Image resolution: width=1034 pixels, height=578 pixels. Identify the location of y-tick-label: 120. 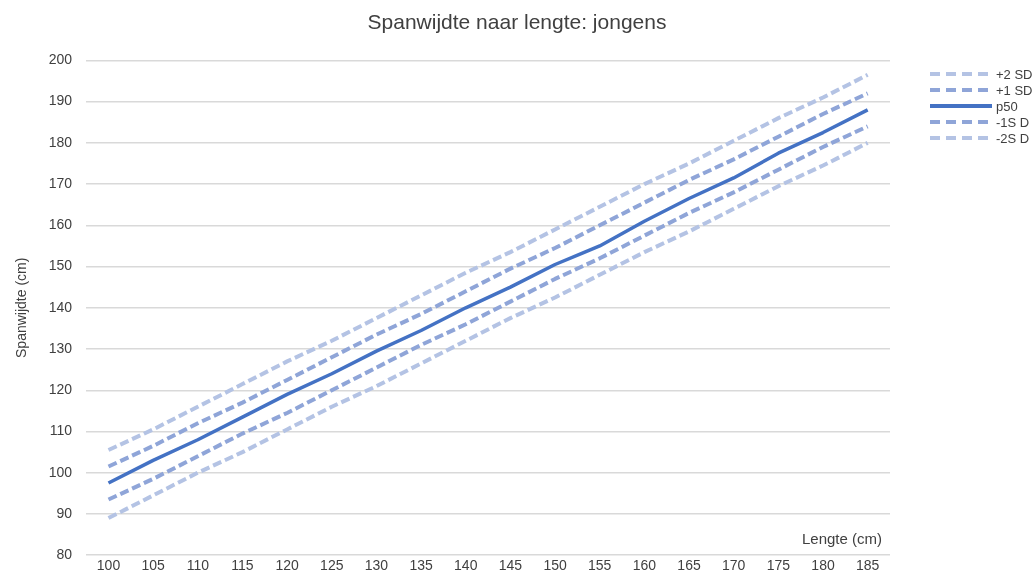
(60, 389).